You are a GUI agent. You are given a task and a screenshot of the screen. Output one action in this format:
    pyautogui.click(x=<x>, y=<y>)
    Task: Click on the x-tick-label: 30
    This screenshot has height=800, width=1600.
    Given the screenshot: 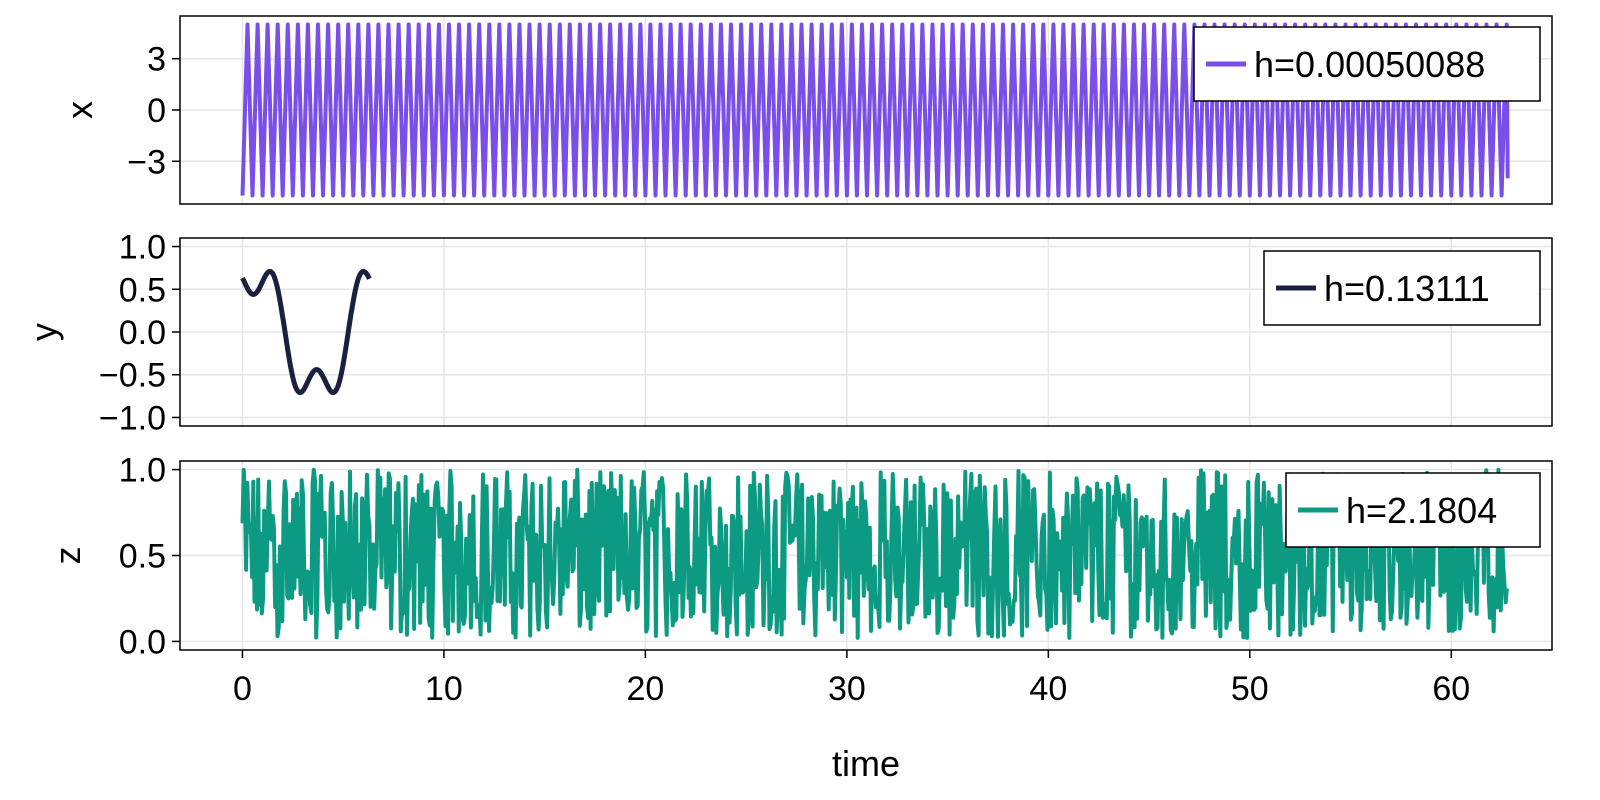 What is the action you would take?
    pyautogui.click(x=847, y=689)
    